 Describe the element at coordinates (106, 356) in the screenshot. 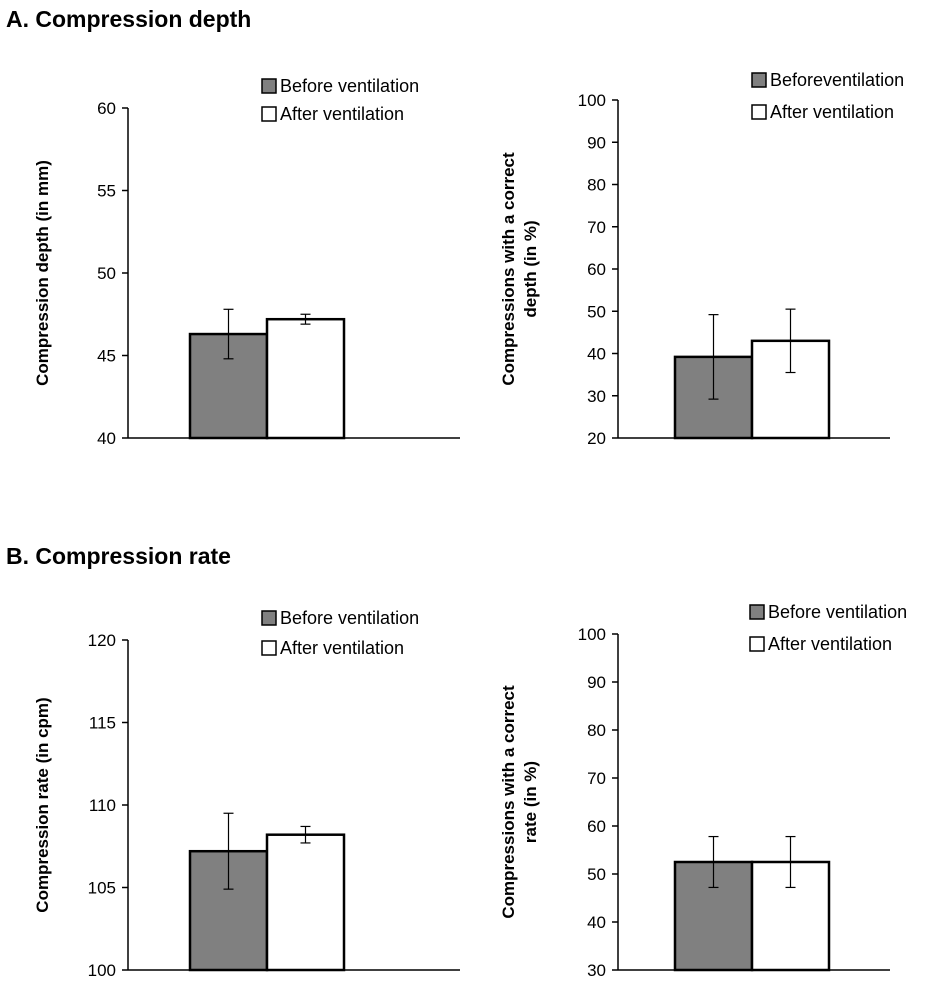

I see `y-tick-label: 45` at that location.